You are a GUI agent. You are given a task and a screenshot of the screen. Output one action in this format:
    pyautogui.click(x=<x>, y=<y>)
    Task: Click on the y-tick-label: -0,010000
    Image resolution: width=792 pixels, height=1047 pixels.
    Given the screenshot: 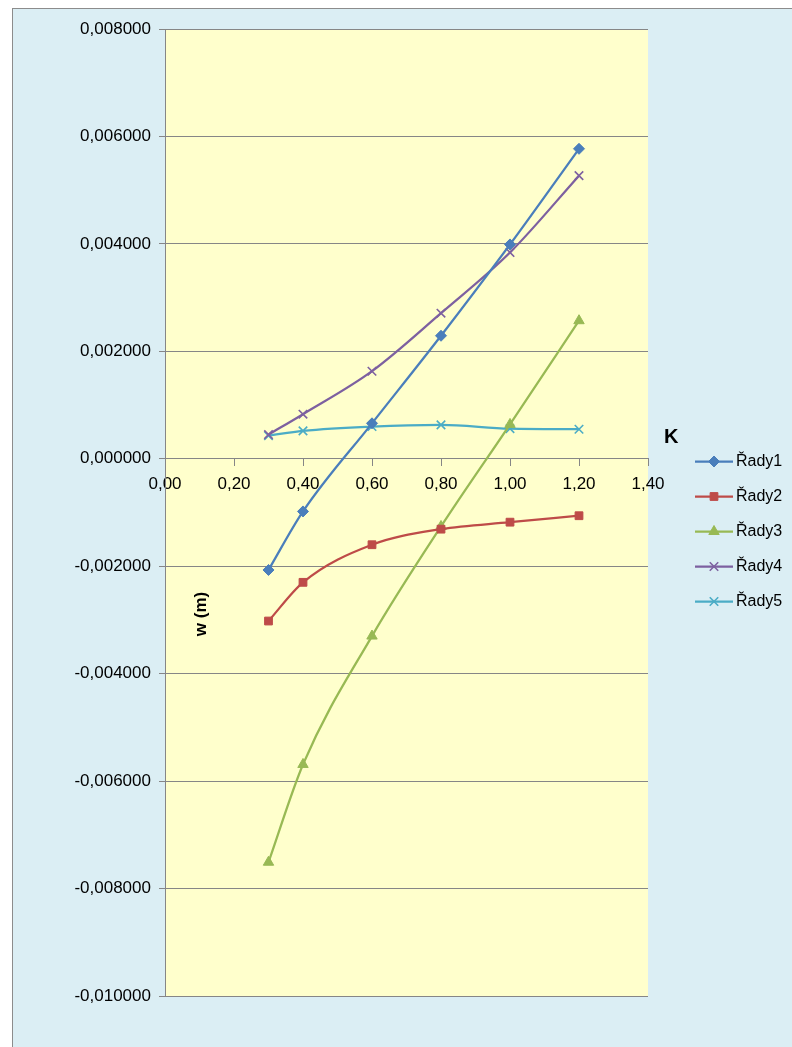 What is the action you would take?
    pyautogui.click(x=112, y=995)
    